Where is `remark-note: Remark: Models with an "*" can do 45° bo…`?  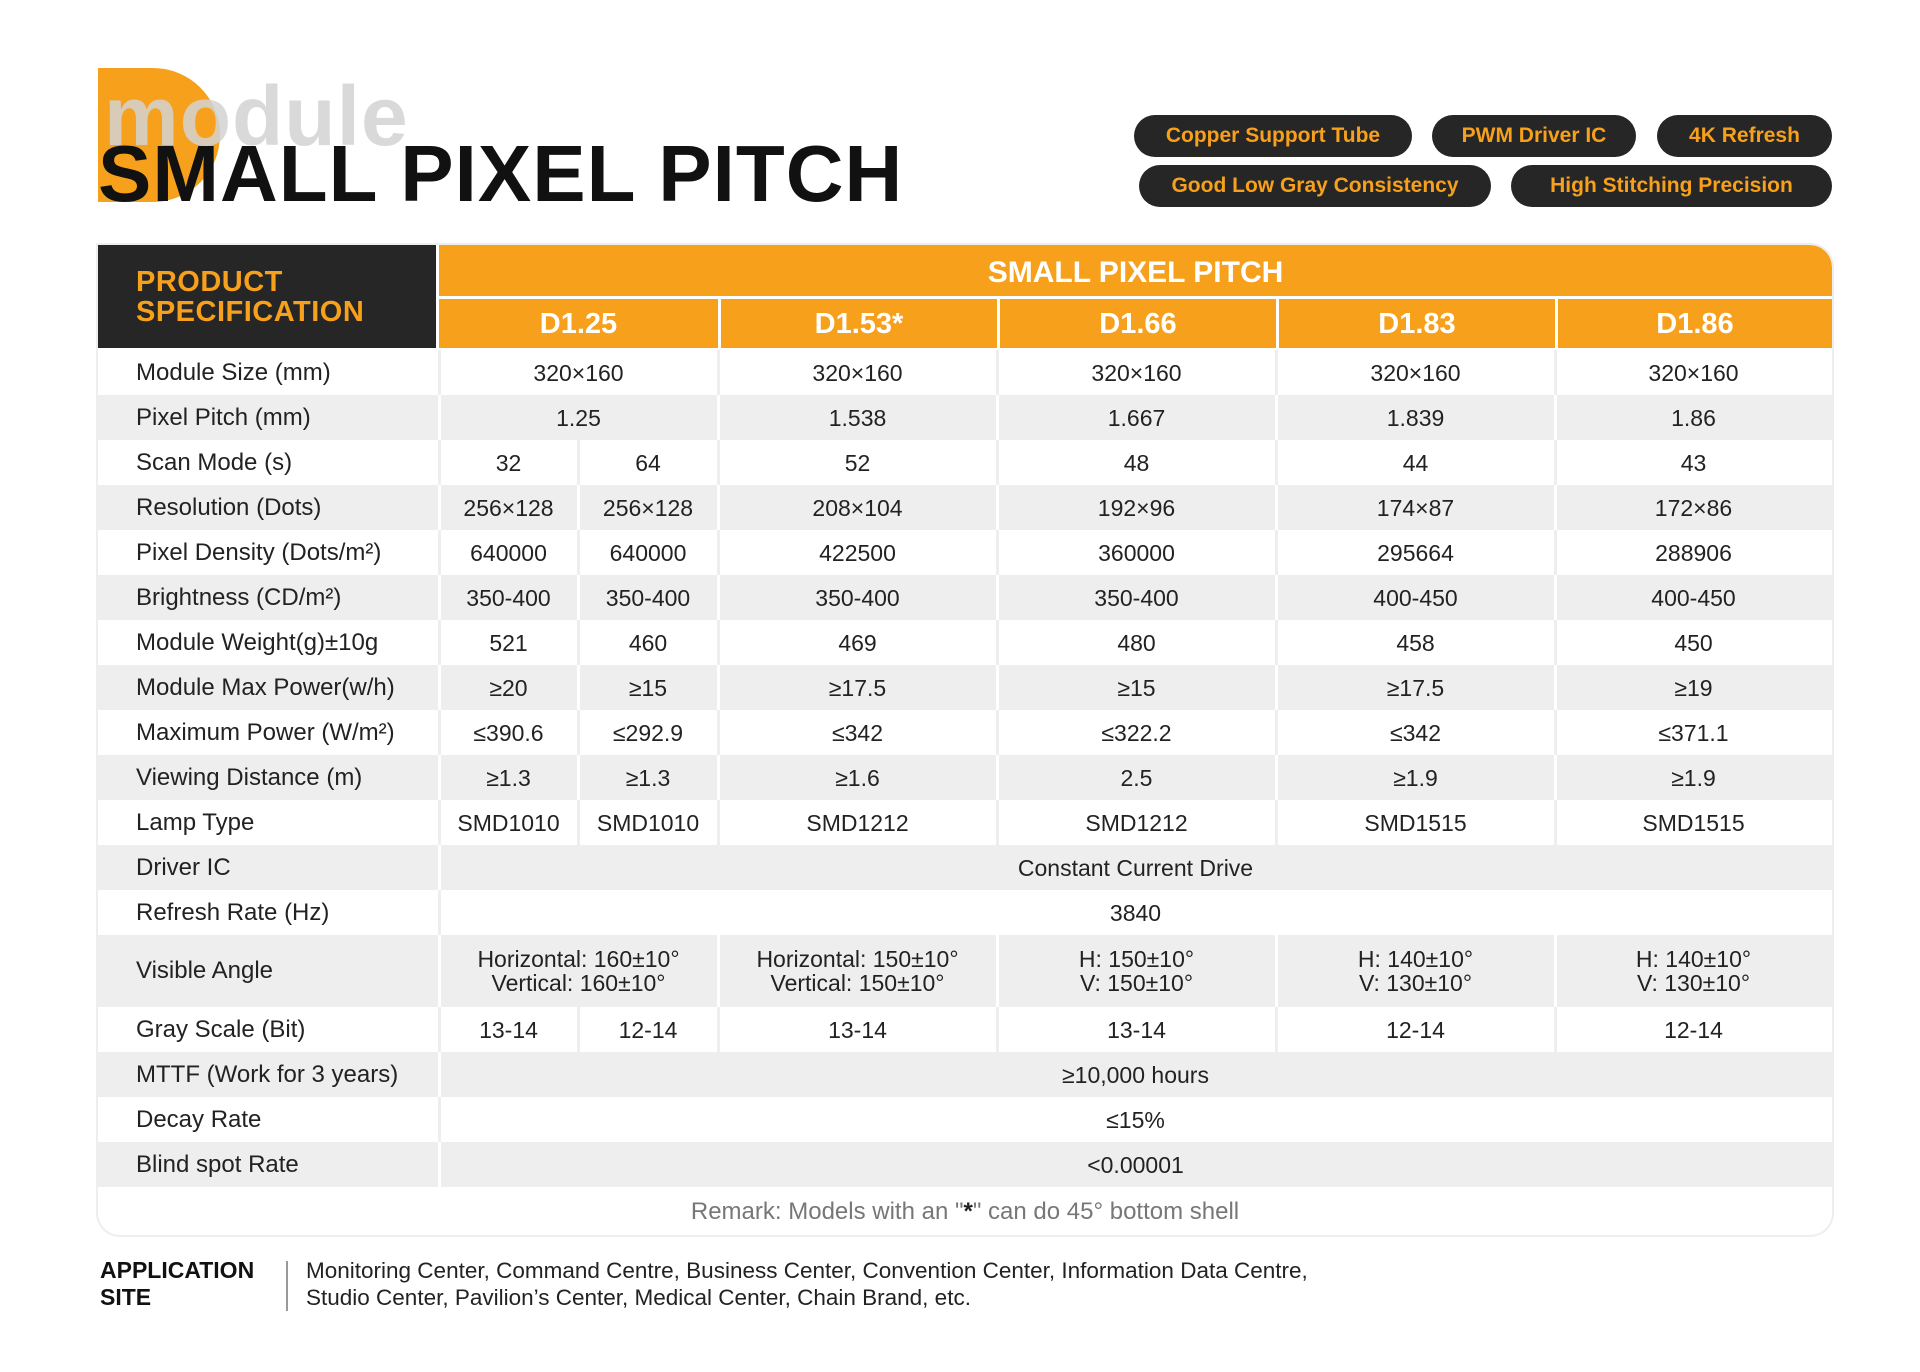 remark-note: Remark: Models with an "*" can do 45° bo… is located at coordinates (965, 1211).